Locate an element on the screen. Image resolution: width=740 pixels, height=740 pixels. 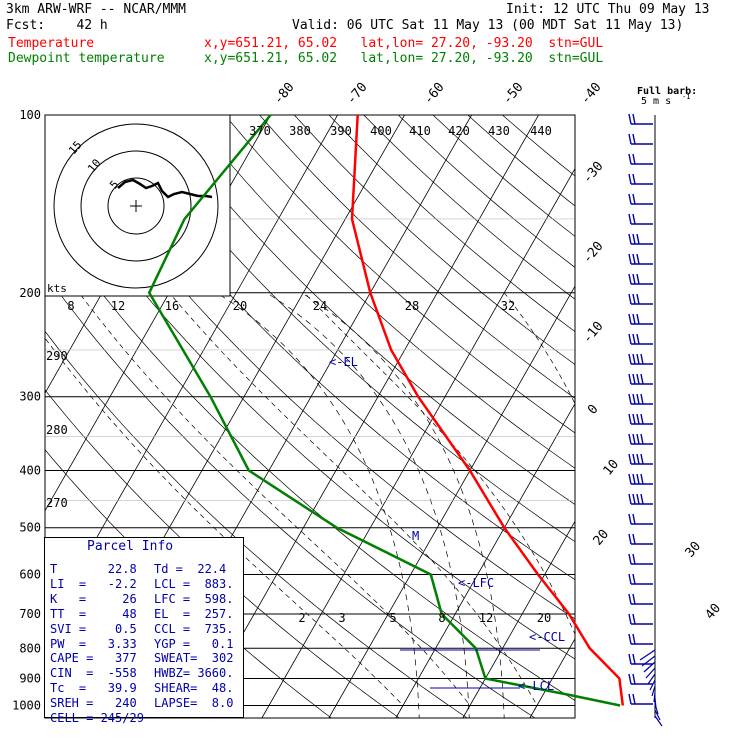
parcel-info-right: EL = 257. is located at coordinates (194, 613).